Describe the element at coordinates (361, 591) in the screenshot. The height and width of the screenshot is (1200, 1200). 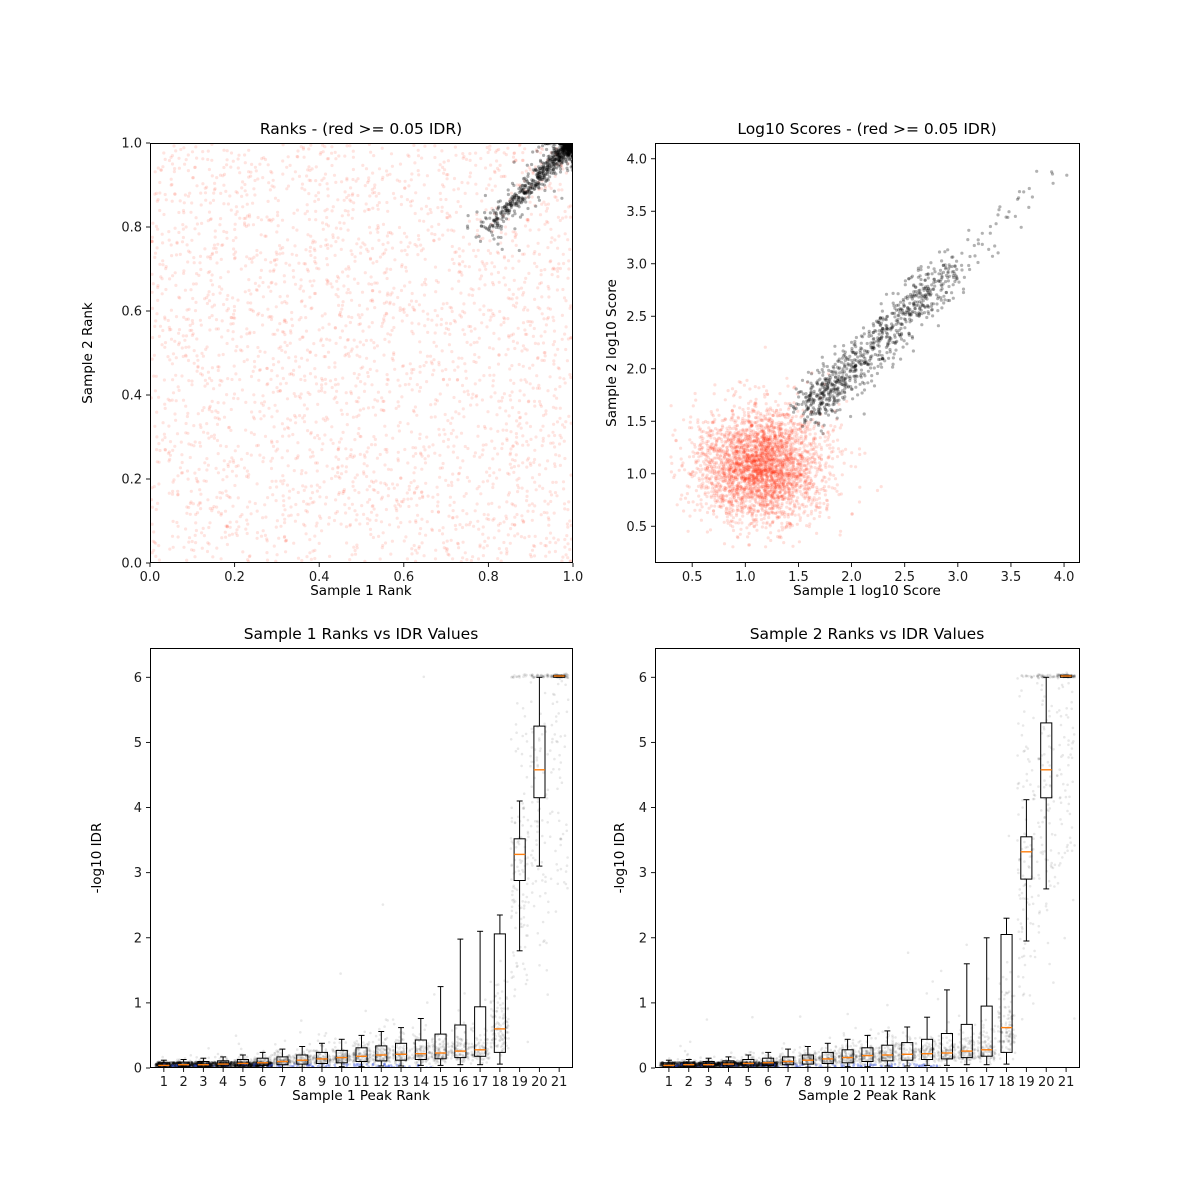
I see `xlabel-sample1-rank: Sample 1 Rank` at that location.